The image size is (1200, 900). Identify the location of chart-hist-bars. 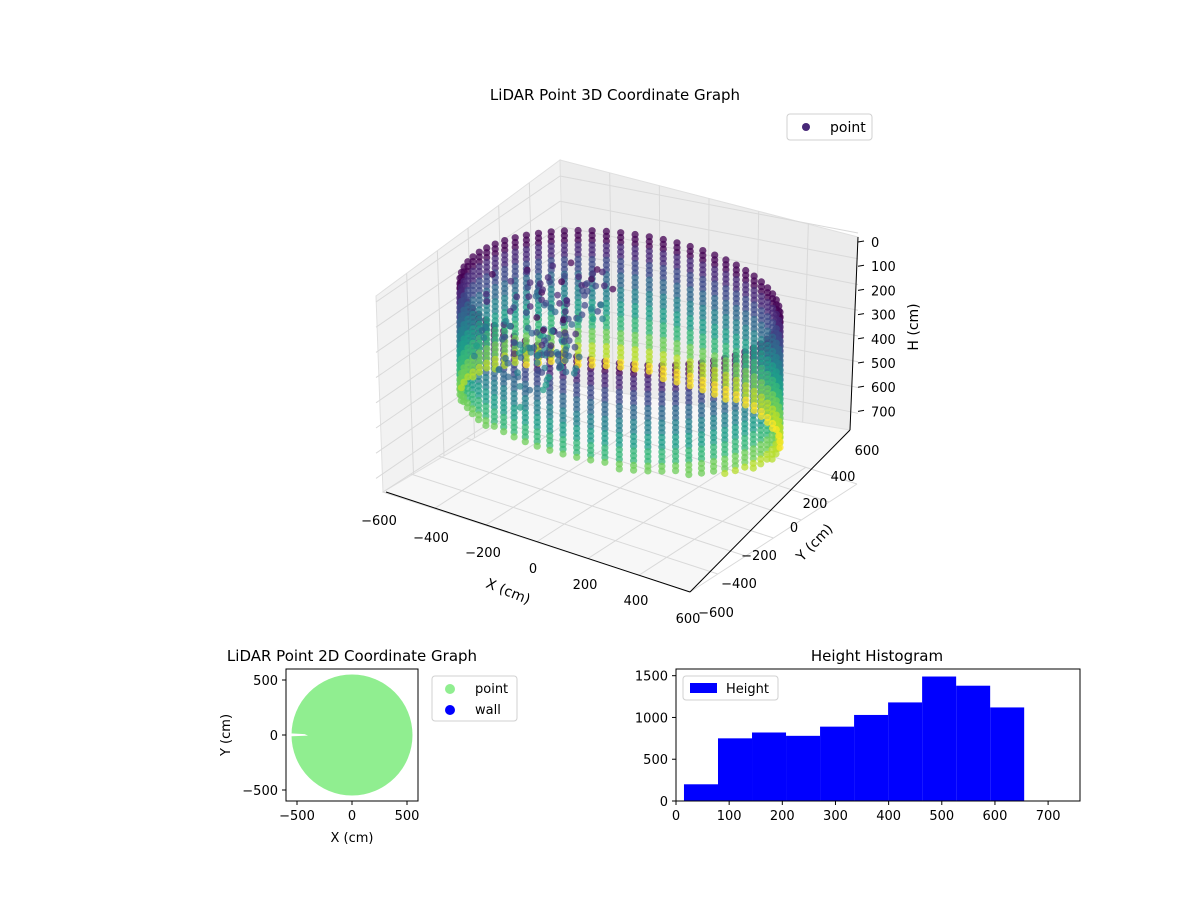
(854, 738).